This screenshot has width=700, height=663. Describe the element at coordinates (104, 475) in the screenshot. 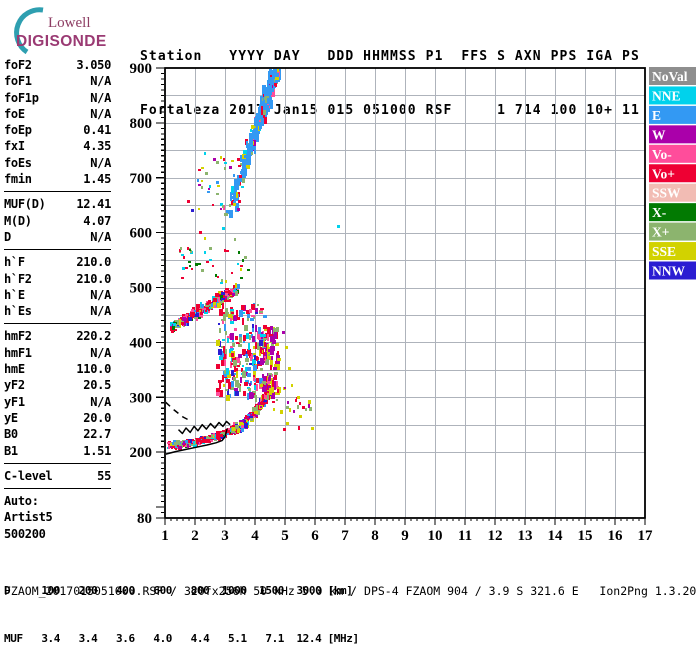

I see `param-value: 55` at that location.